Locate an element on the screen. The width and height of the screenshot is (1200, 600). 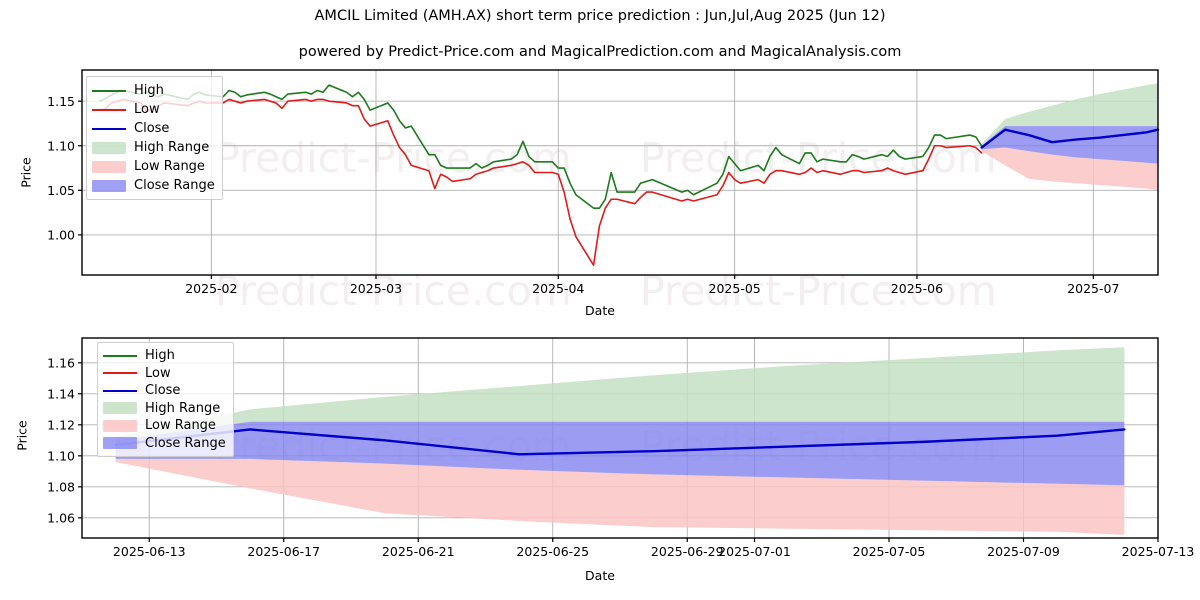
x-tick-label: 2025-06-25 is located at coordinates (552, 551).